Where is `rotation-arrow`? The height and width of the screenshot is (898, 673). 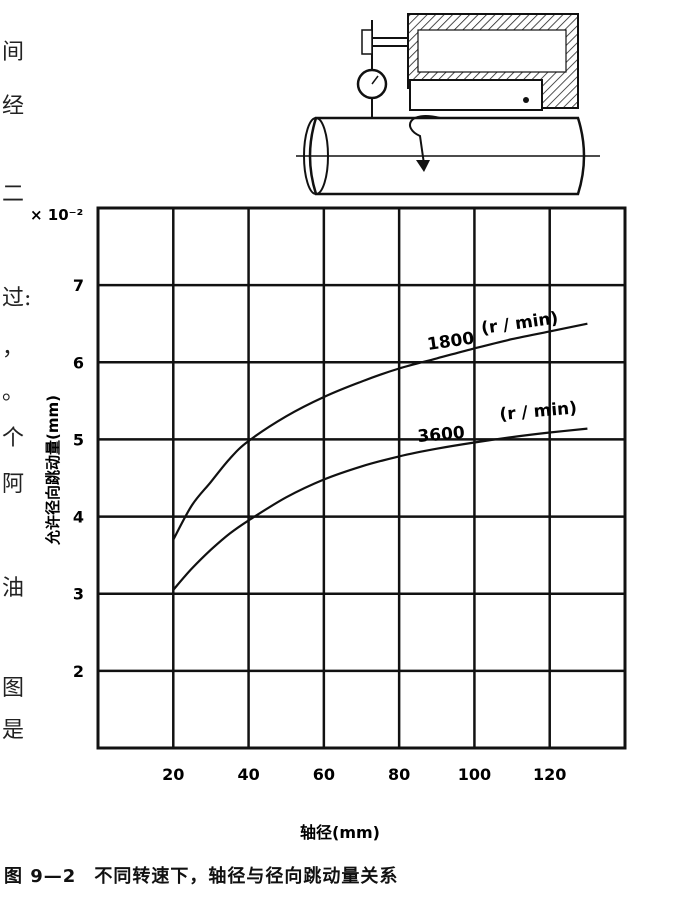
rotation-arrow is located at coordinates (425, 140).